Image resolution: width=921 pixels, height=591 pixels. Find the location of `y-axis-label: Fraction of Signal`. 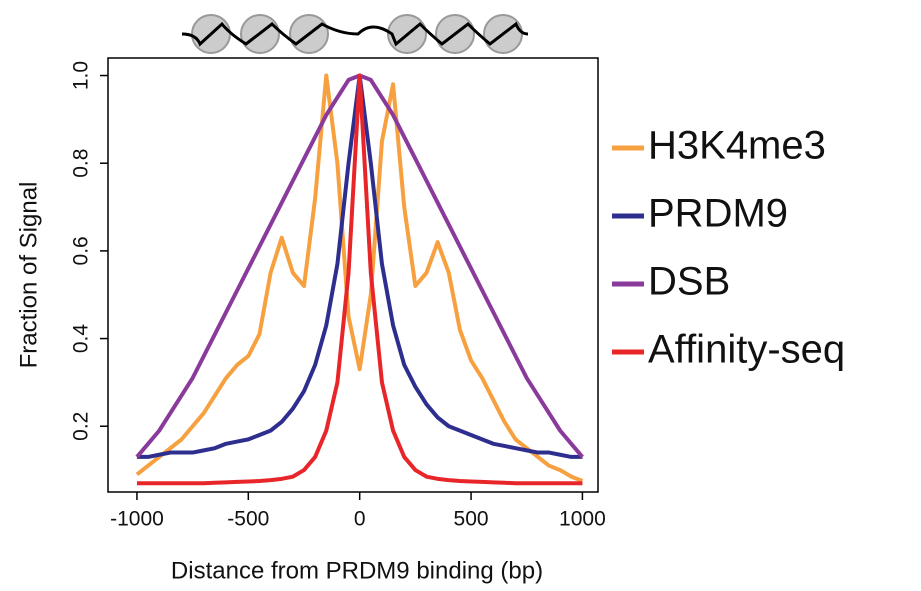

y-axis-label: Fraction of Signal is located at coordinates (28, 275).